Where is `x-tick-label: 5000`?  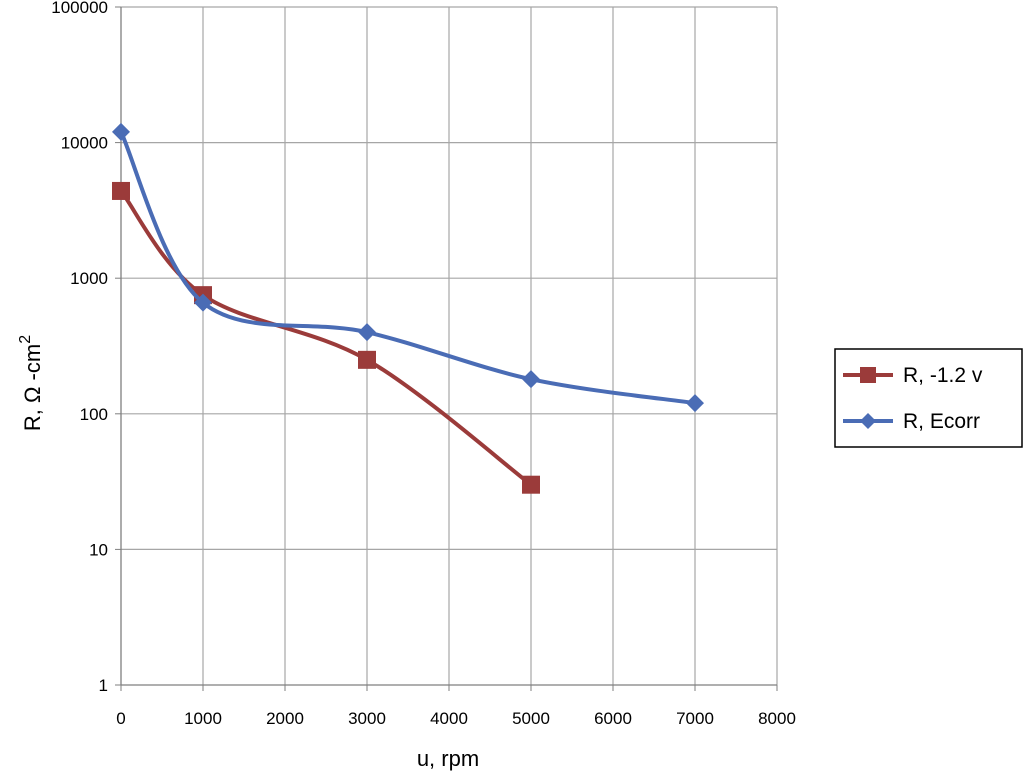 x-tick-label: 5000 is located at coordinates (531, 718).